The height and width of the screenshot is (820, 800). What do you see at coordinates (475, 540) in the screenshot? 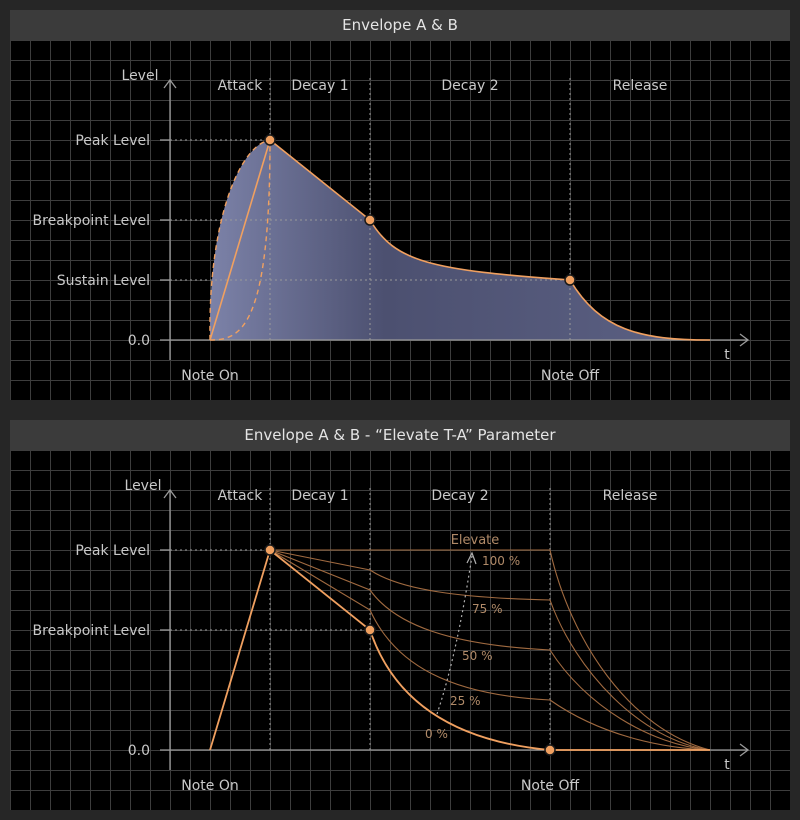
I see `elevate-label: Elevate` at bounding box center [475, 540].